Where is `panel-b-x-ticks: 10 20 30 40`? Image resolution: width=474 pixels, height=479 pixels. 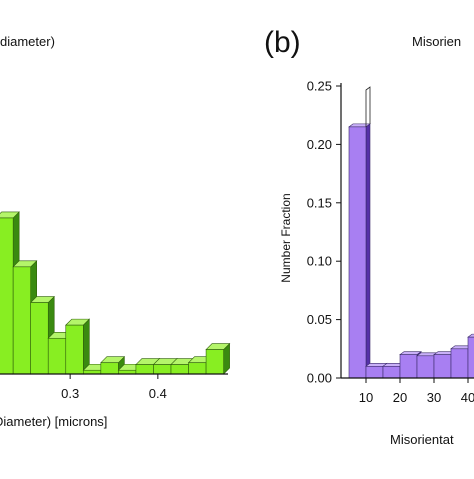
panel-b-x-ticks: 10 20 30 40 is located at coordinates (416, 391).